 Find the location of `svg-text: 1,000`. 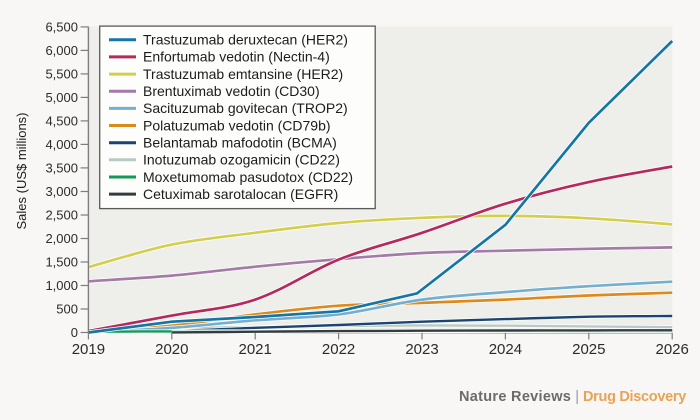

svg-text: 1,000 is located at coordinates (61, 285).